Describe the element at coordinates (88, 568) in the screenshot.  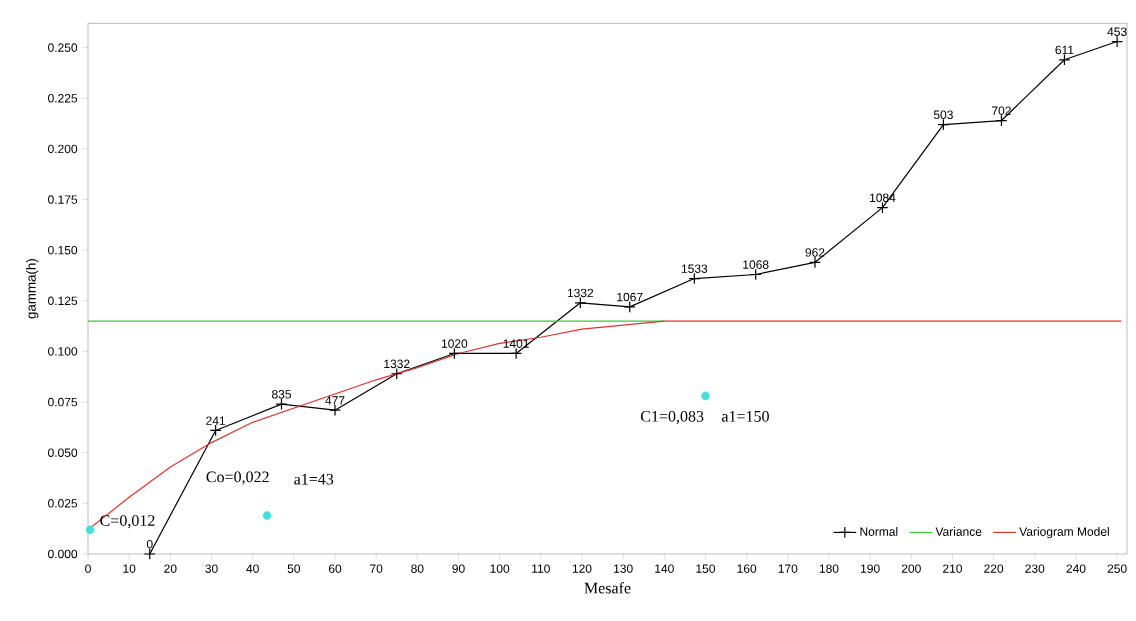
I see `x-tick-label: 0` at that location.